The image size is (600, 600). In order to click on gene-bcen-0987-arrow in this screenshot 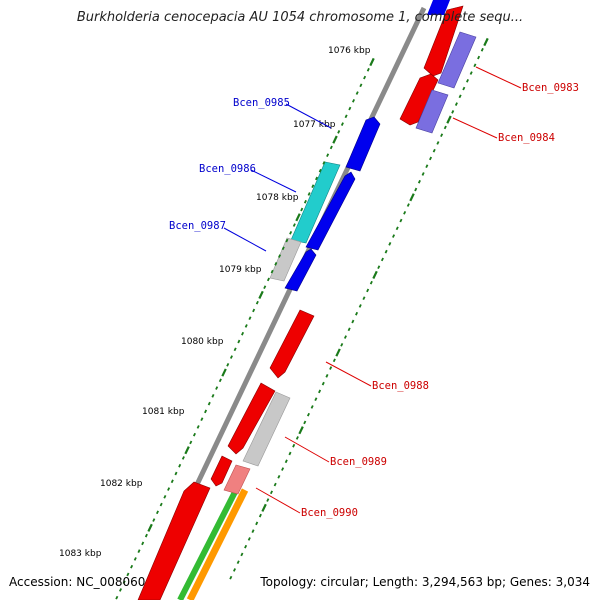, I will do `click(300, 270)`.